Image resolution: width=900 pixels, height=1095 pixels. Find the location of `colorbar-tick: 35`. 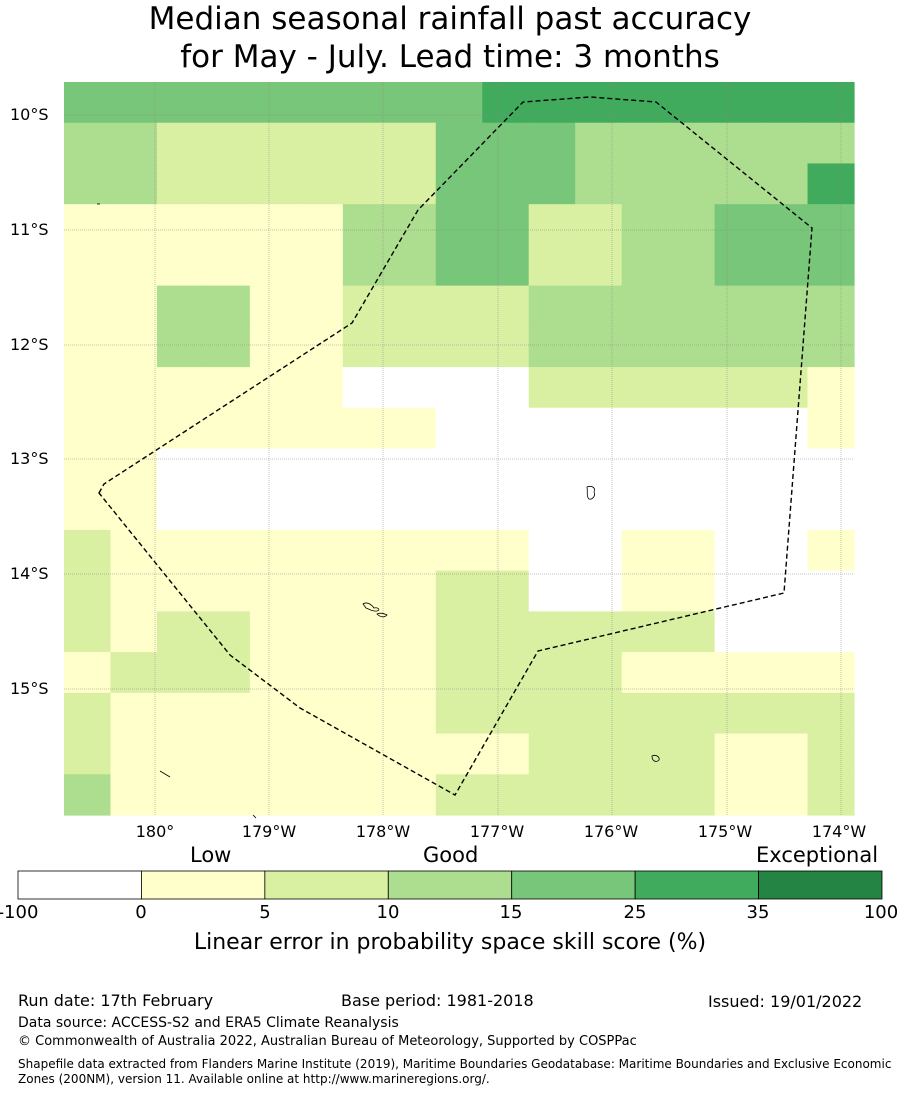

colorbar-tick: 35 is located at coordinates (758, 912).